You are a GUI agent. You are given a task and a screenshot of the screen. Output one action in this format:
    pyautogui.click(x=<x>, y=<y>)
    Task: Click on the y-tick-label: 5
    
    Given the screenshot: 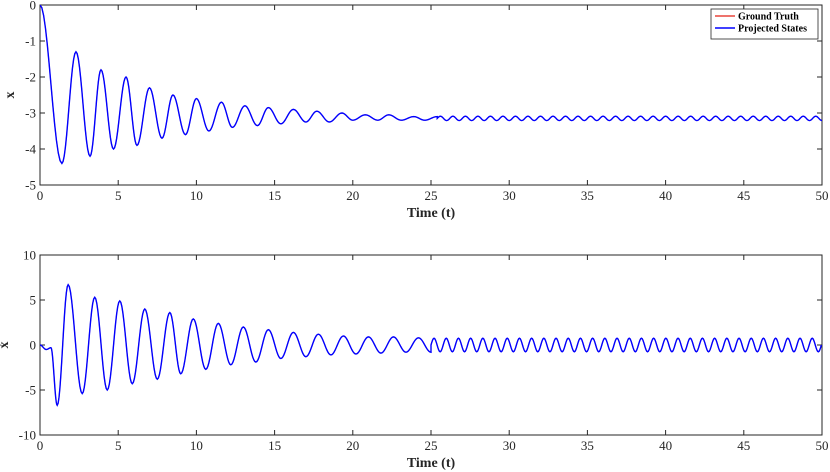 What is the action you would take?
    pyautogui.click(x=33, y=300)
    